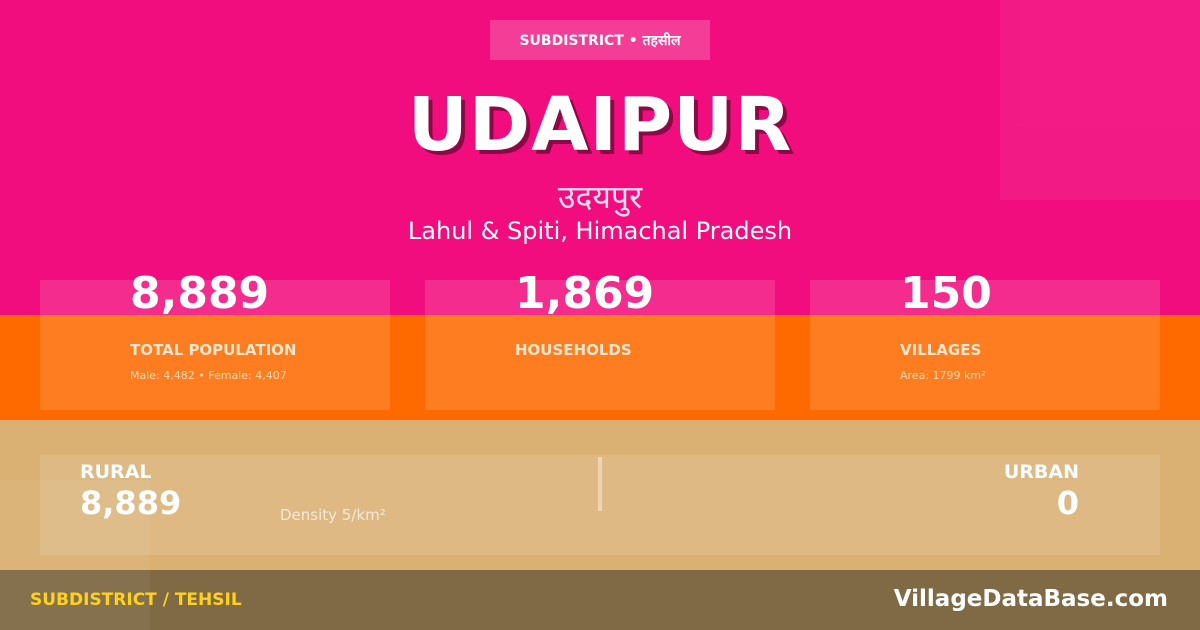  Describe the element at coordinates (573, 350) in the screenshot. I see `stat-label: HOUSEHOLDS` at that location.